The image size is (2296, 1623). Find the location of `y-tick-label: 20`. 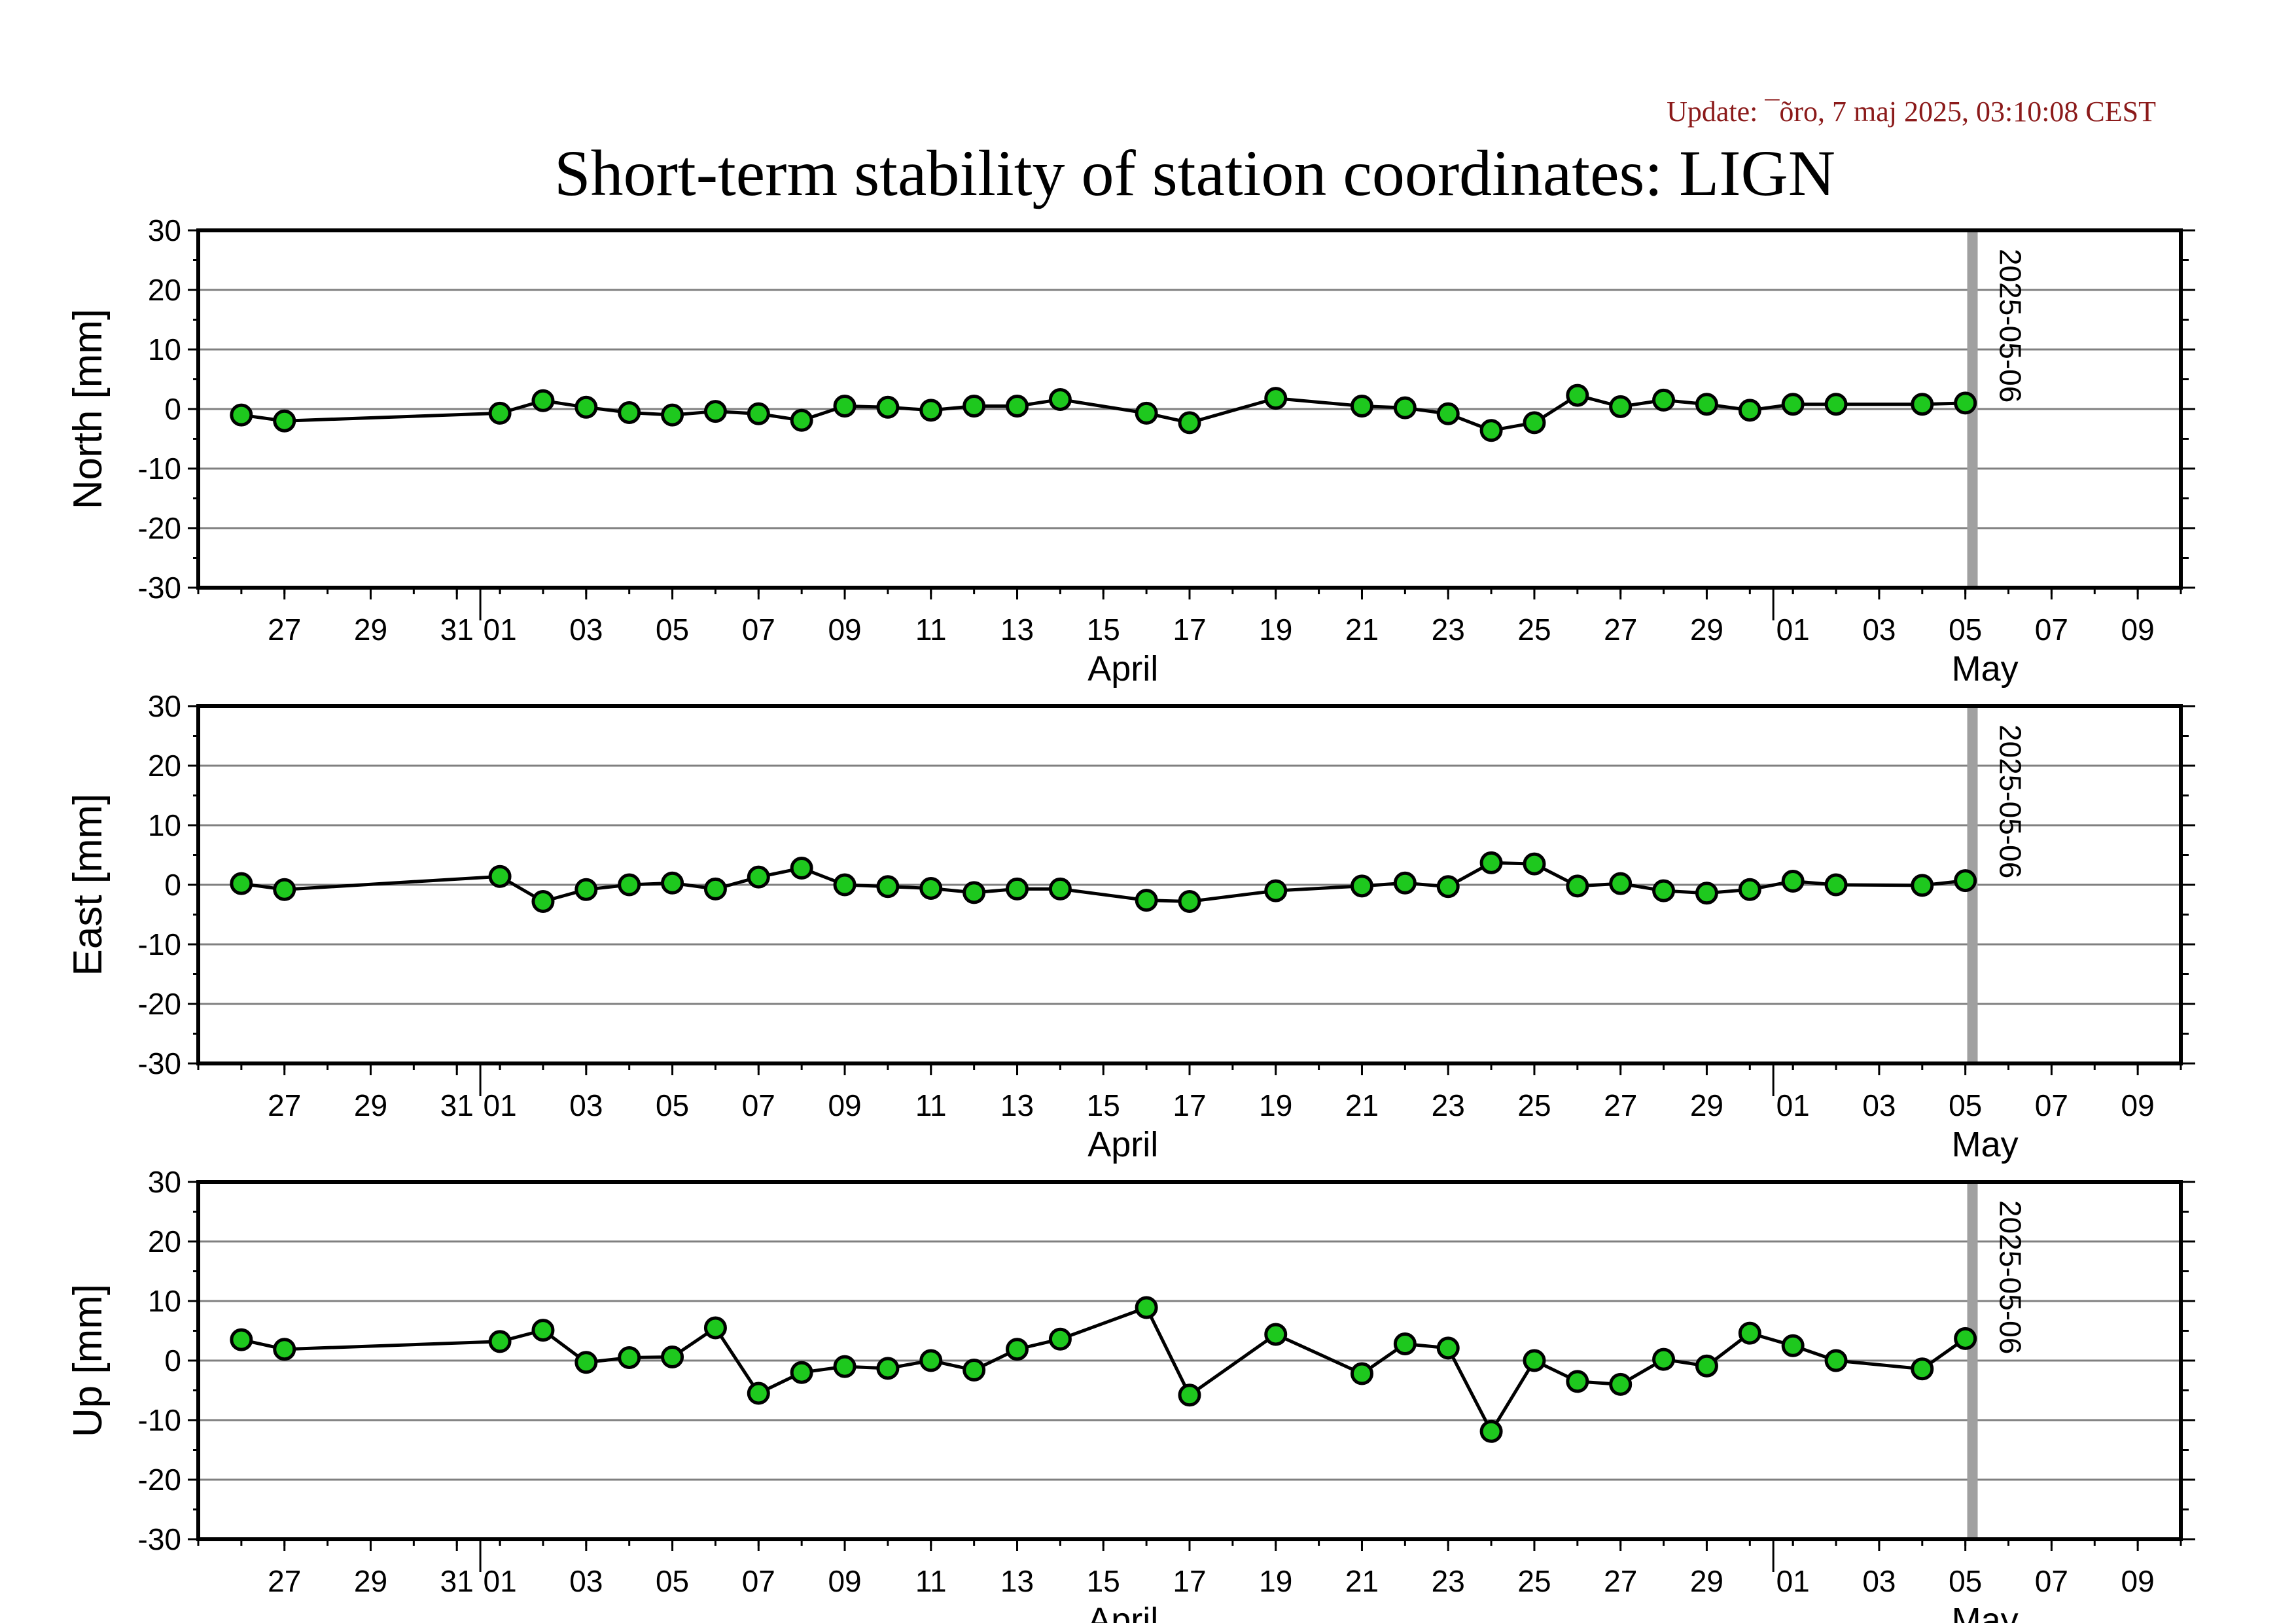

y-tick-label: 20 is located at coordinates (164, 1241).